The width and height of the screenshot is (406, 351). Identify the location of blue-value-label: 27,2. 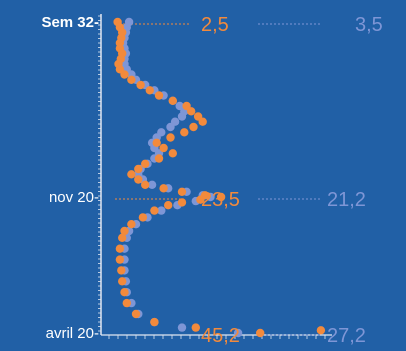
(346, 336).